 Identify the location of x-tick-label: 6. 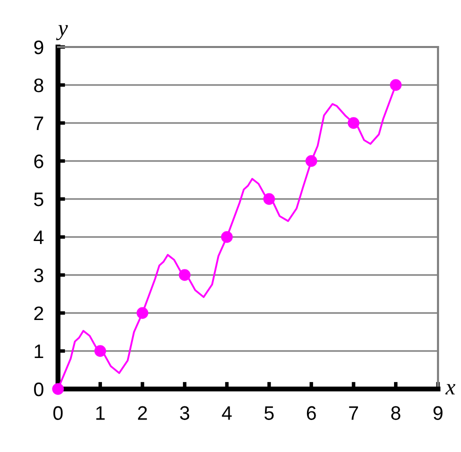
(311, 413).